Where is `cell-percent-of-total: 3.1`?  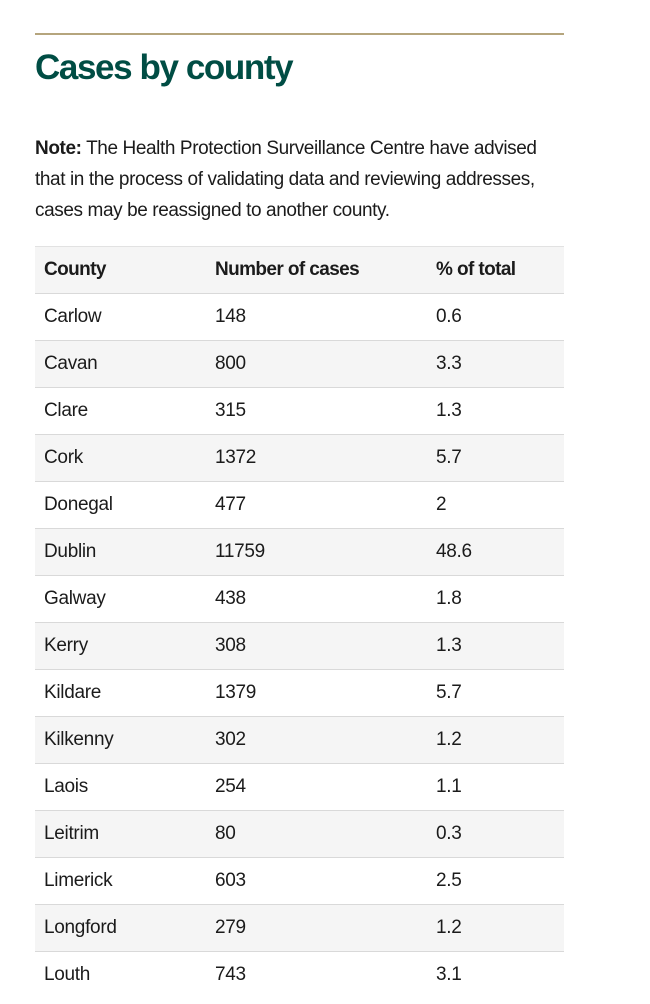
cell-percent-of-total: 3.1 is located at coordinates (495, 974).